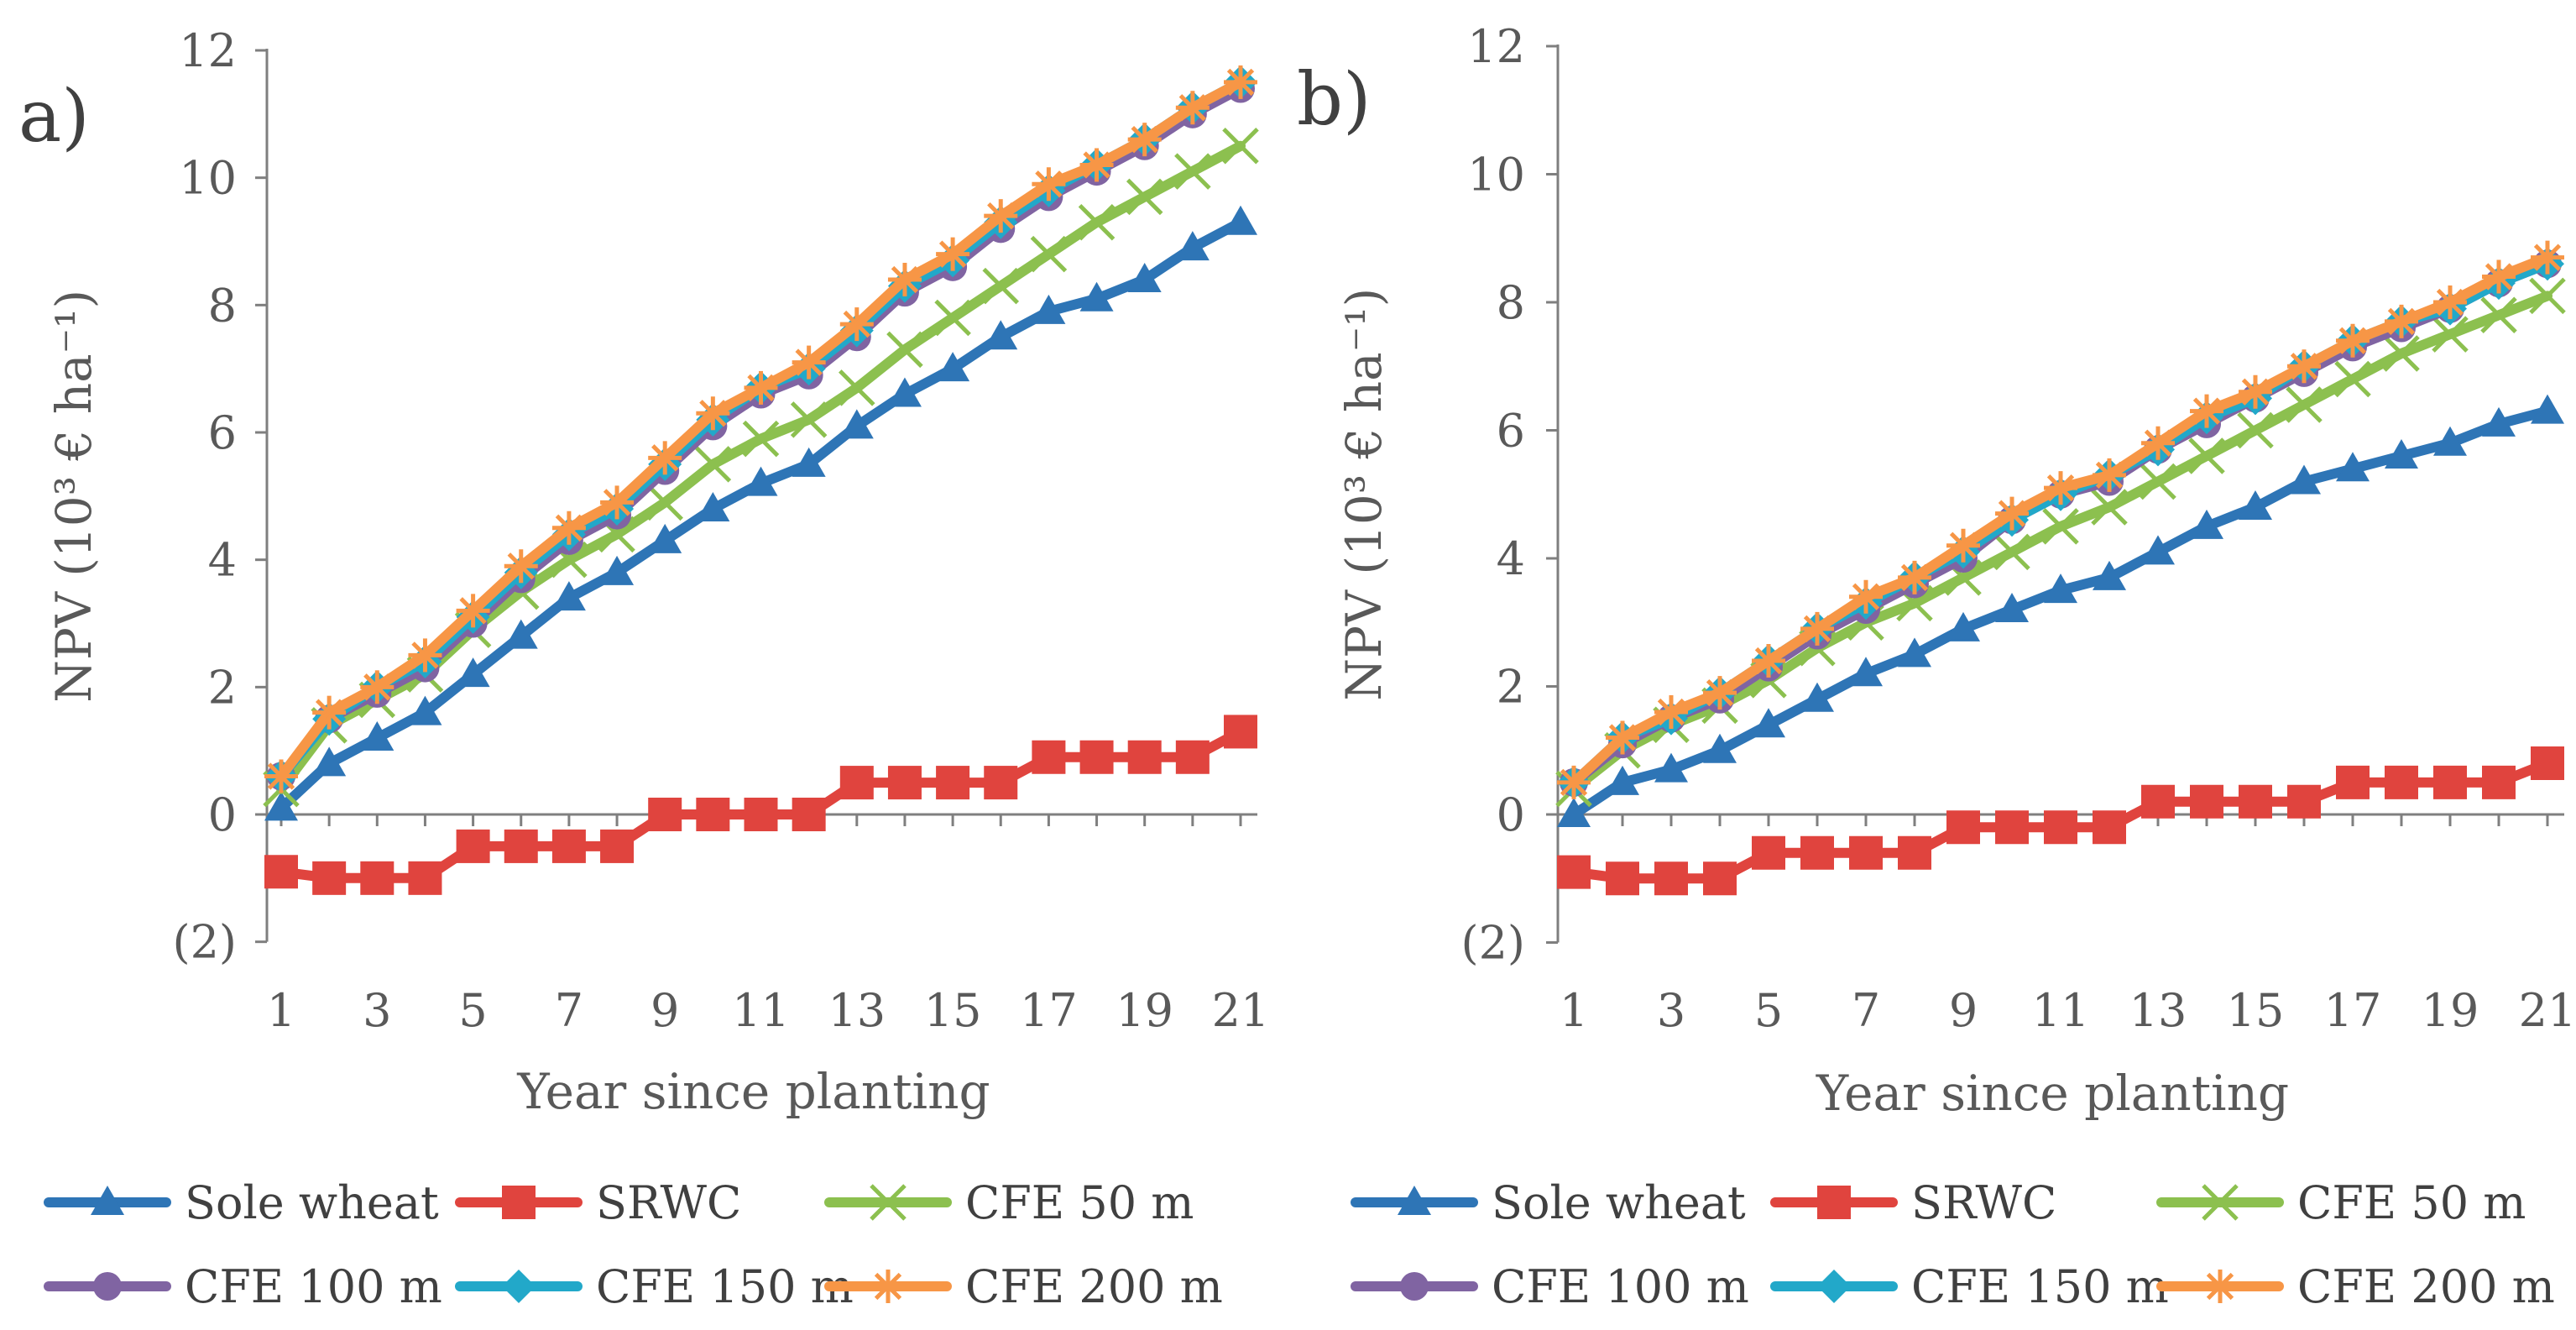  I want to click on x-tick-label: 1, so click(1574, 1010).